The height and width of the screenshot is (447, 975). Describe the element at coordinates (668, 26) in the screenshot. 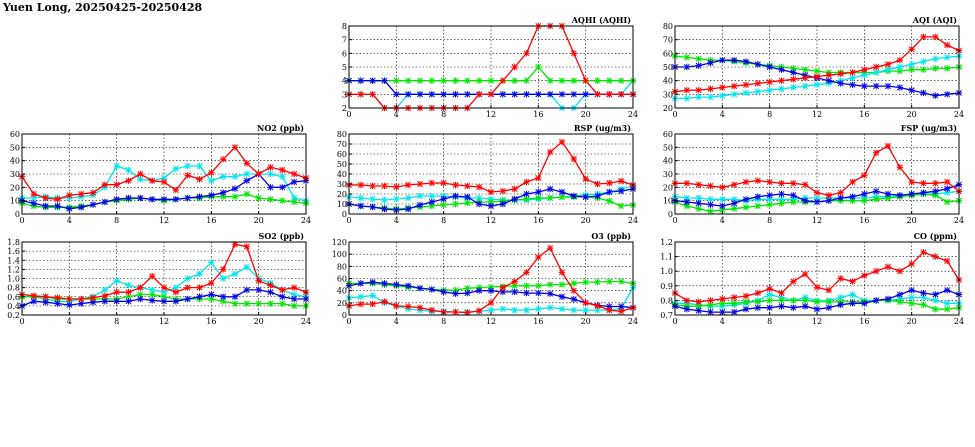

I see `y-tick-label: 80` at that location.